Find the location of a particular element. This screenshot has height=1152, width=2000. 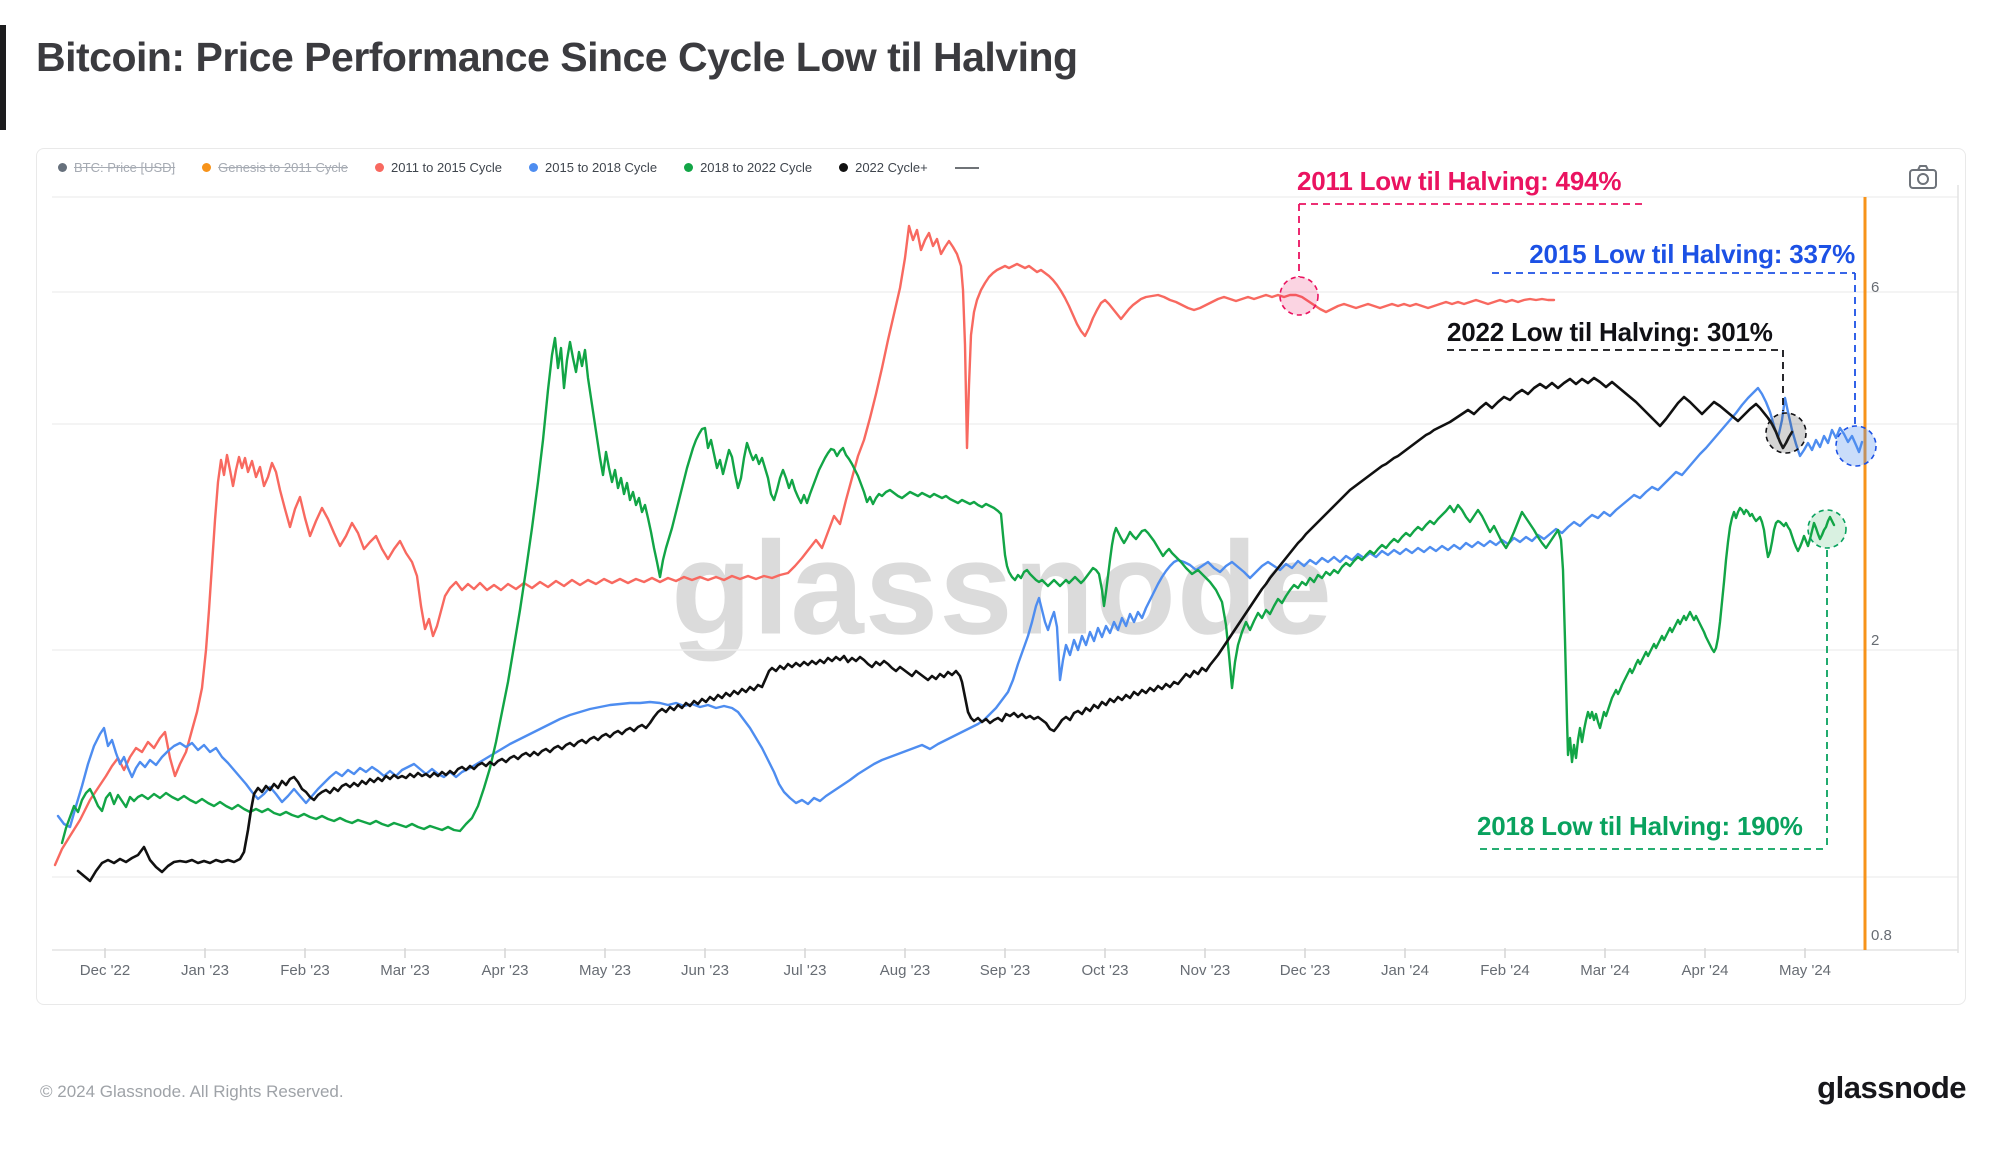

x-axis-label: Jul '23 is located at coordinates (805, 970).